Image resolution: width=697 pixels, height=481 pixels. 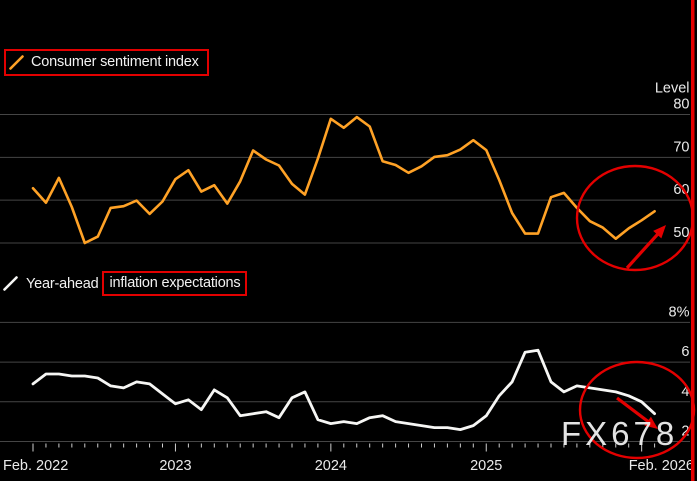 What do you see at coordinates (633, 410) in the screenshot?
I see `inflation-down-arrow-shaft` at bounding box center [633, 410].